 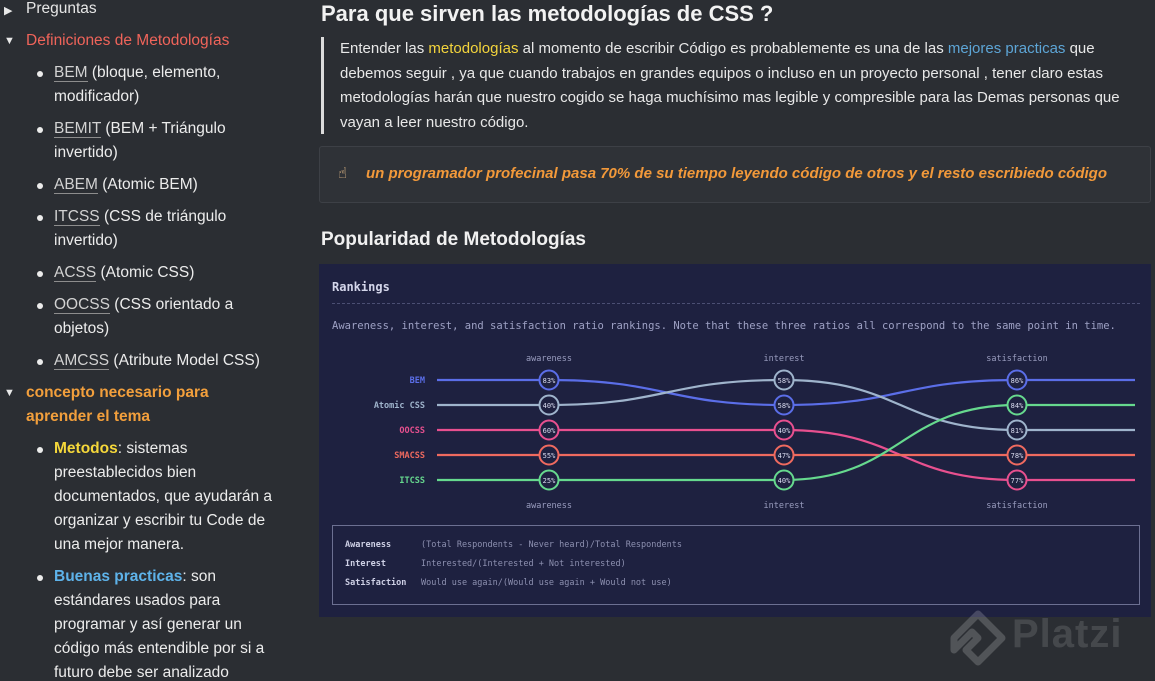 What do you see at coordinates (145, 272) in the screenshot?
I see `list-item-text: (Atomic CSS)` at bounding box center [145, 272].